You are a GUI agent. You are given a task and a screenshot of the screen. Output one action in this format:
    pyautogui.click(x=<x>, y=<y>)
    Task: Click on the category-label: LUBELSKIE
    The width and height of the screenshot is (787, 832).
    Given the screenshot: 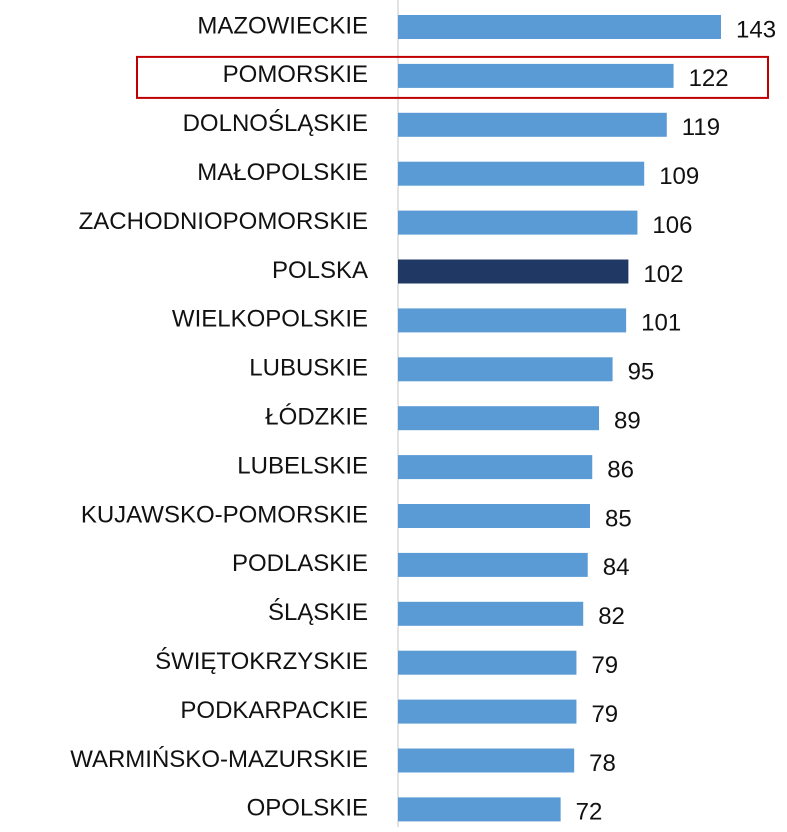 What is the action you would take?
    pyautogui.click(x=302, y=465)
    